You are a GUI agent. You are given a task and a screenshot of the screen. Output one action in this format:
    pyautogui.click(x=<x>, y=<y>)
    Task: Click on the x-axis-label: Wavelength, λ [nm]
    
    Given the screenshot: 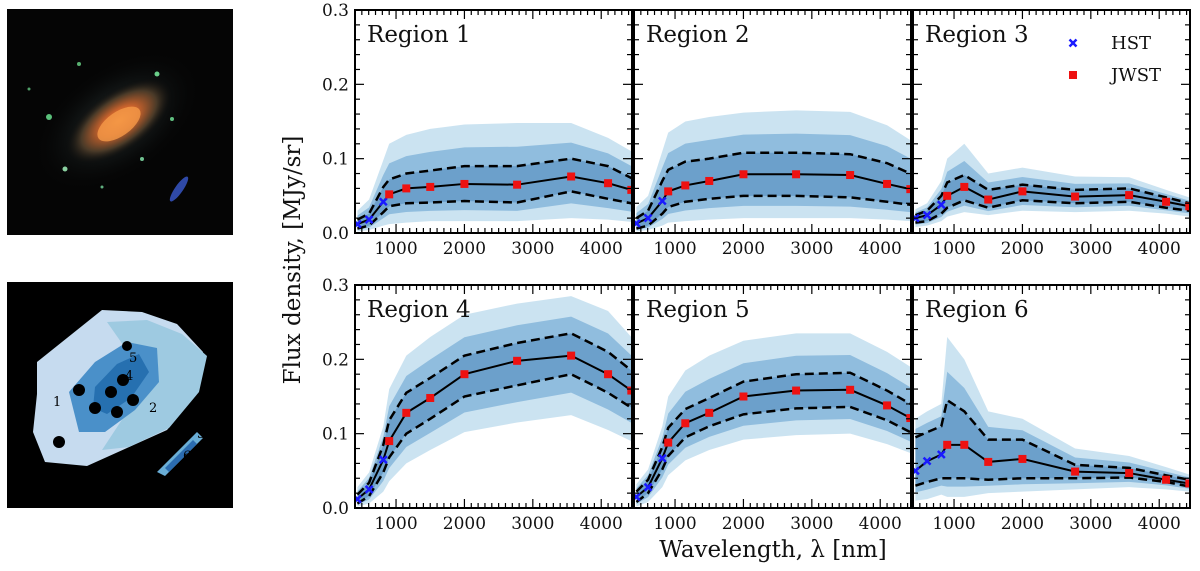 What is the action you would take?
    pyautogui.click(x=773, y=550)
    